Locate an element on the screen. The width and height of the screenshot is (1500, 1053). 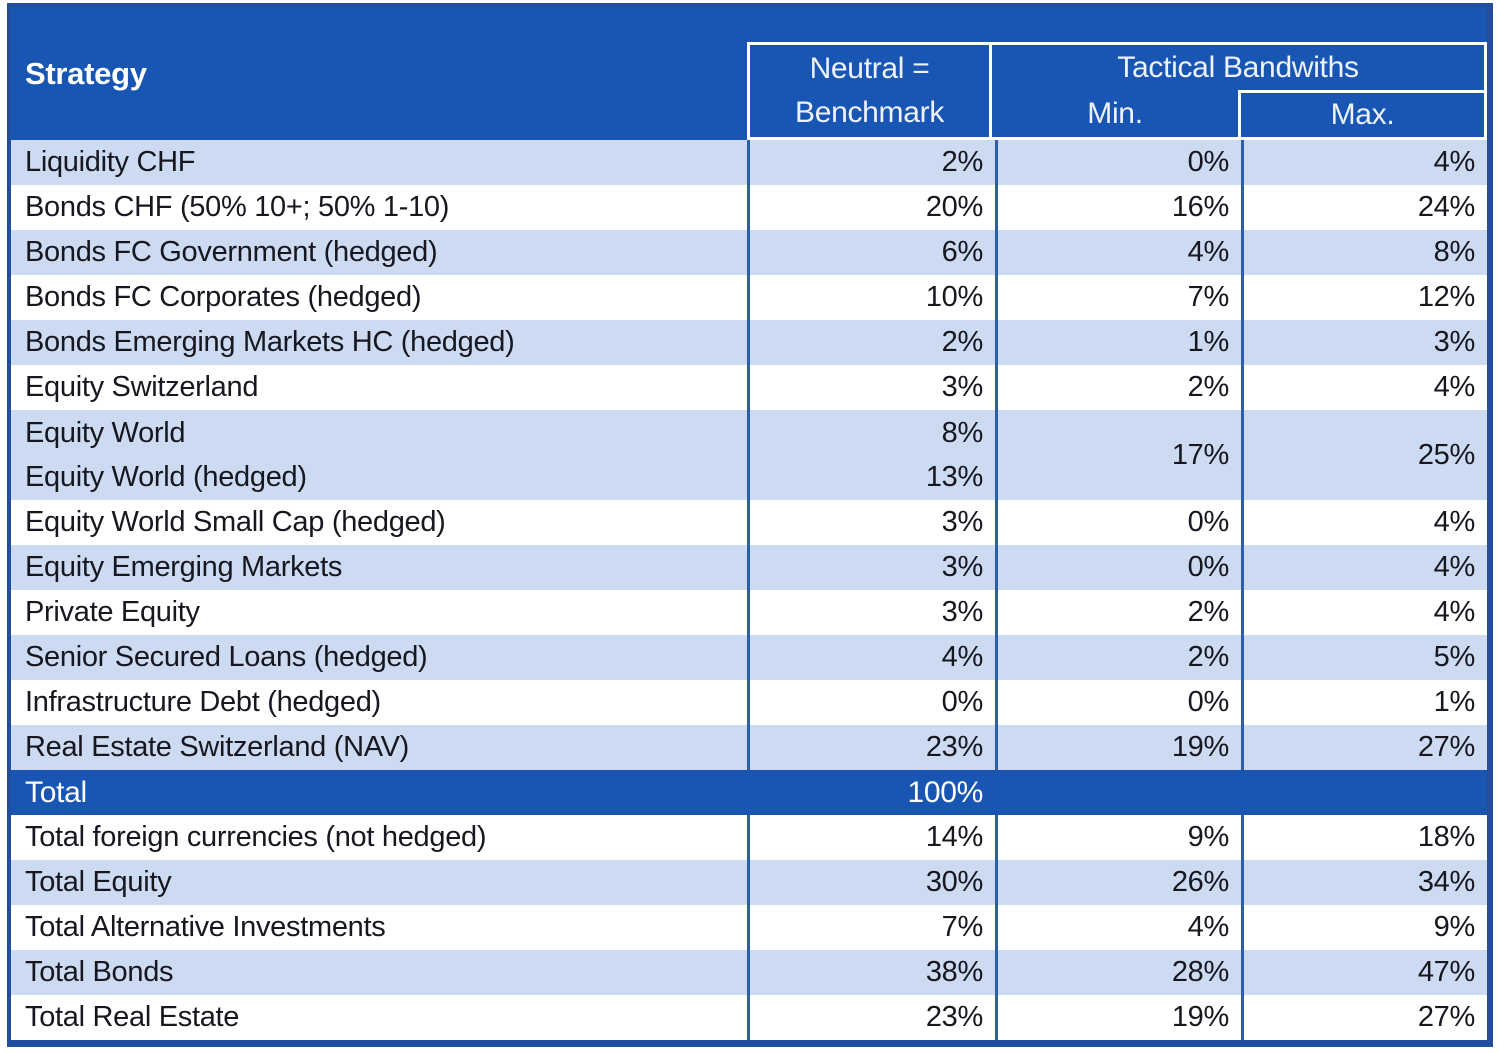
max-cell: 3% is located at coordinates (1364, 342).